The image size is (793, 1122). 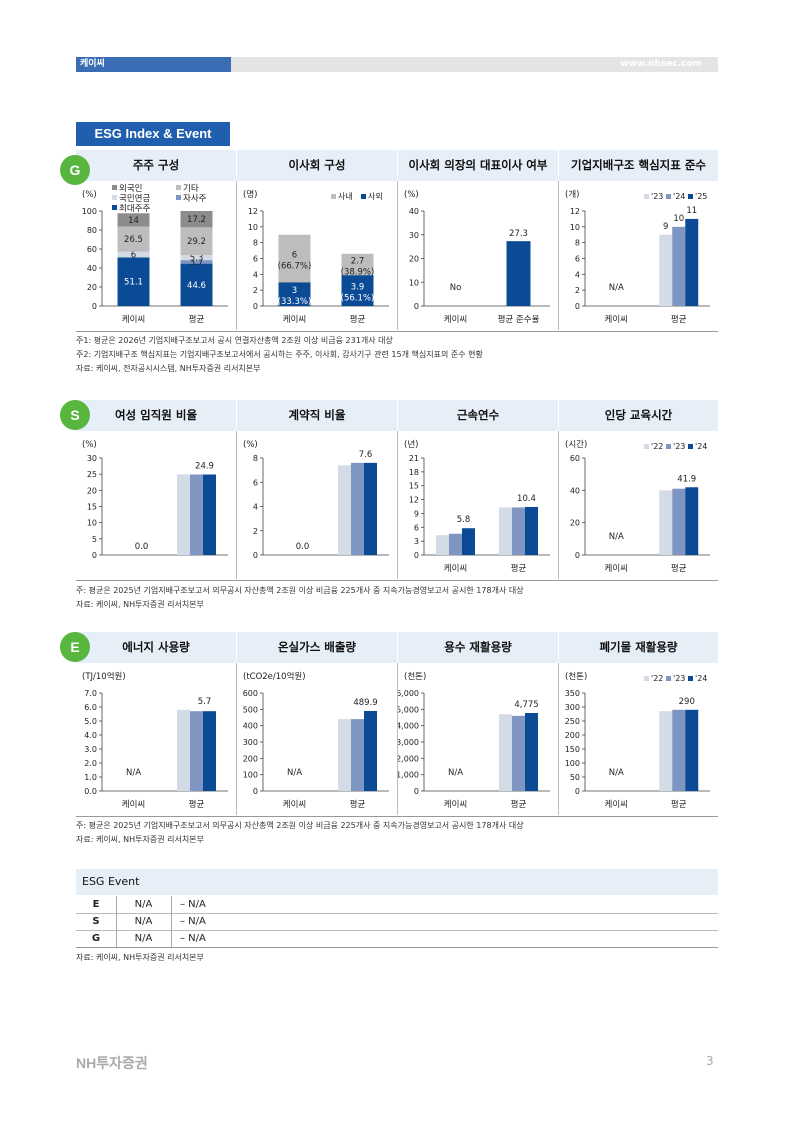 I want to click on data-label: 44.6, so click(x=196, y=286).